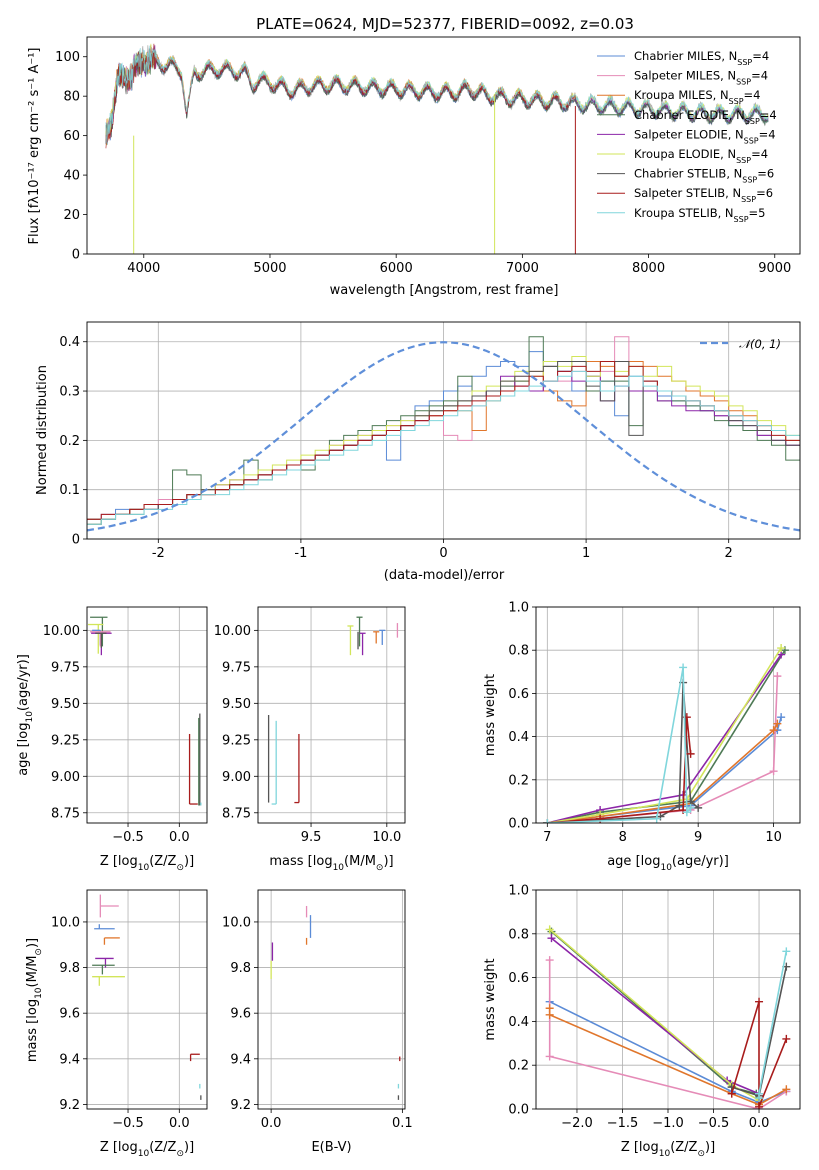 The image size is (819, 1170). What do you see at coordinates (648, 268) in the screenshot?
I see `x-tick-label: 8000` at bounding box center [648, 268].